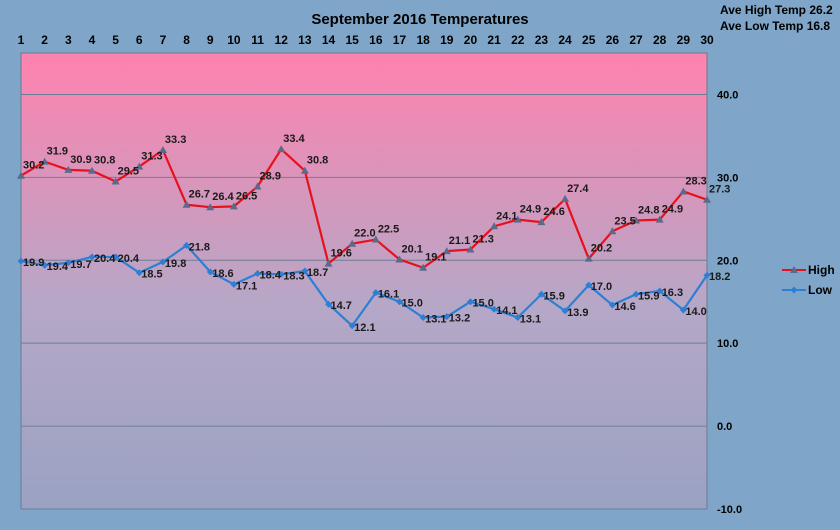 Image resolution: width=840 pixels, height=530 pixels. I want to click on x-tick-label: 23, so click(542, 40).